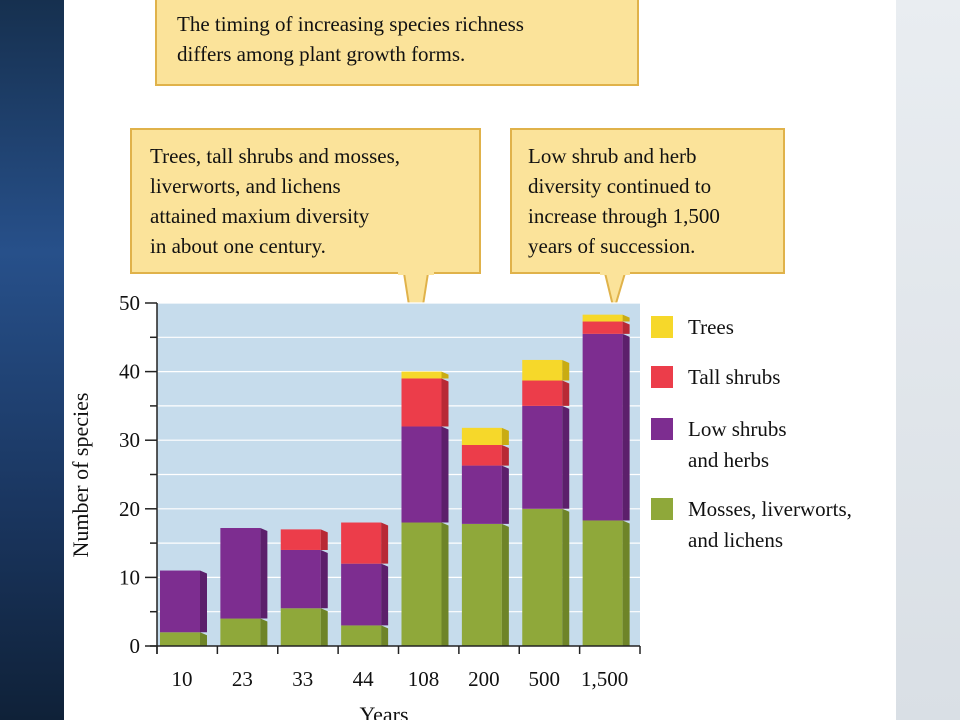 This screenshot has width=960, height=720. Describe the element at coordinates (129, 509) in the screenshot. I see `y-tick-label: 20` at that location.